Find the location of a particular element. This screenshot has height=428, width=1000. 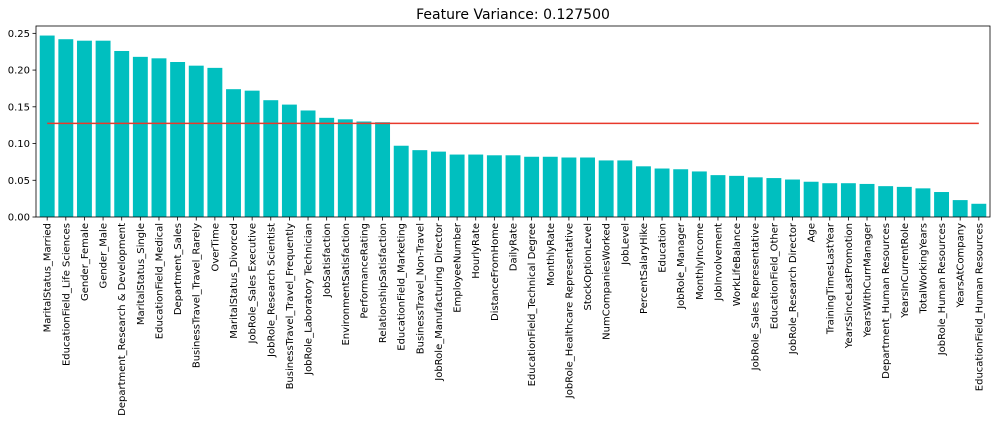

x-tick-label-25: DailyRate is located at coordinates (514, 247).